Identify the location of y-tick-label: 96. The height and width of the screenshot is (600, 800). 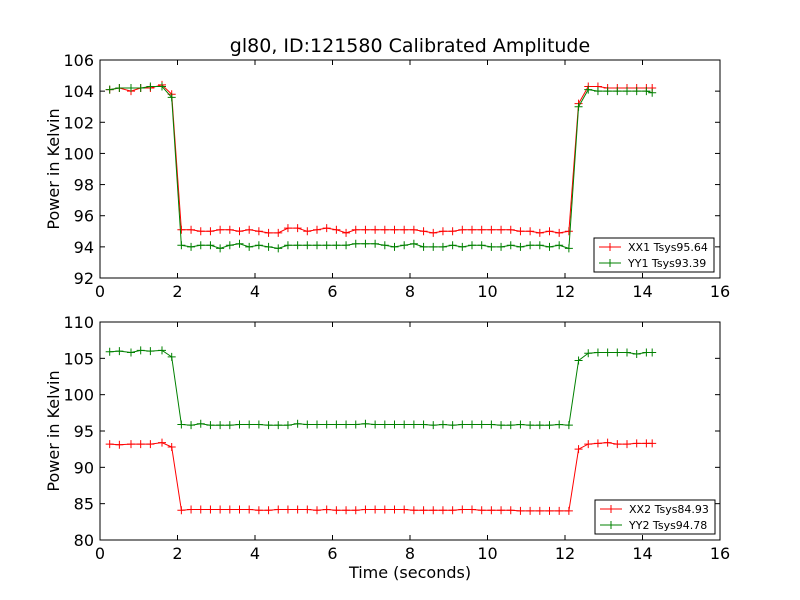
(84, 216).